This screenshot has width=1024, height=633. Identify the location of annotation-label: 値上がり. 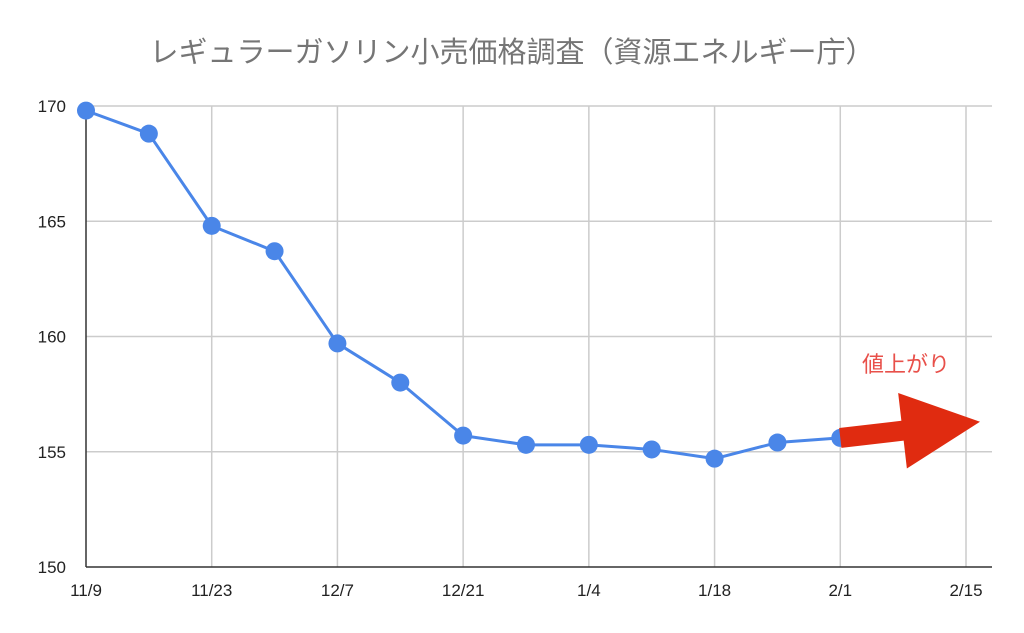
(906, 365).